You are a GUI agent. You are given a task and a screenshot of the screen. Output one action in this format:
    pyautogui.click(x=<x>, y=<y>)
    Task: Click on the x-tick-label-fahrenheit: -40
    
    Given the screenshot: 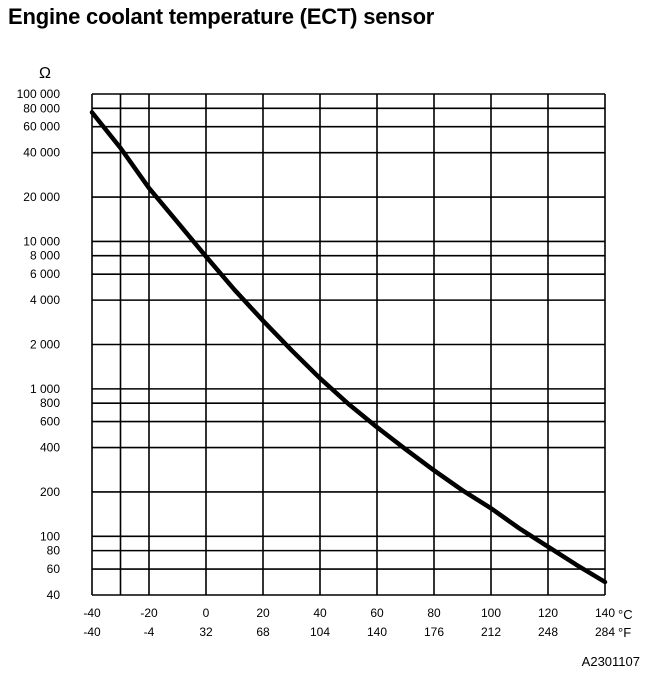 What is the action you would take?
    pyautogui.click(x=92, y=632)
    